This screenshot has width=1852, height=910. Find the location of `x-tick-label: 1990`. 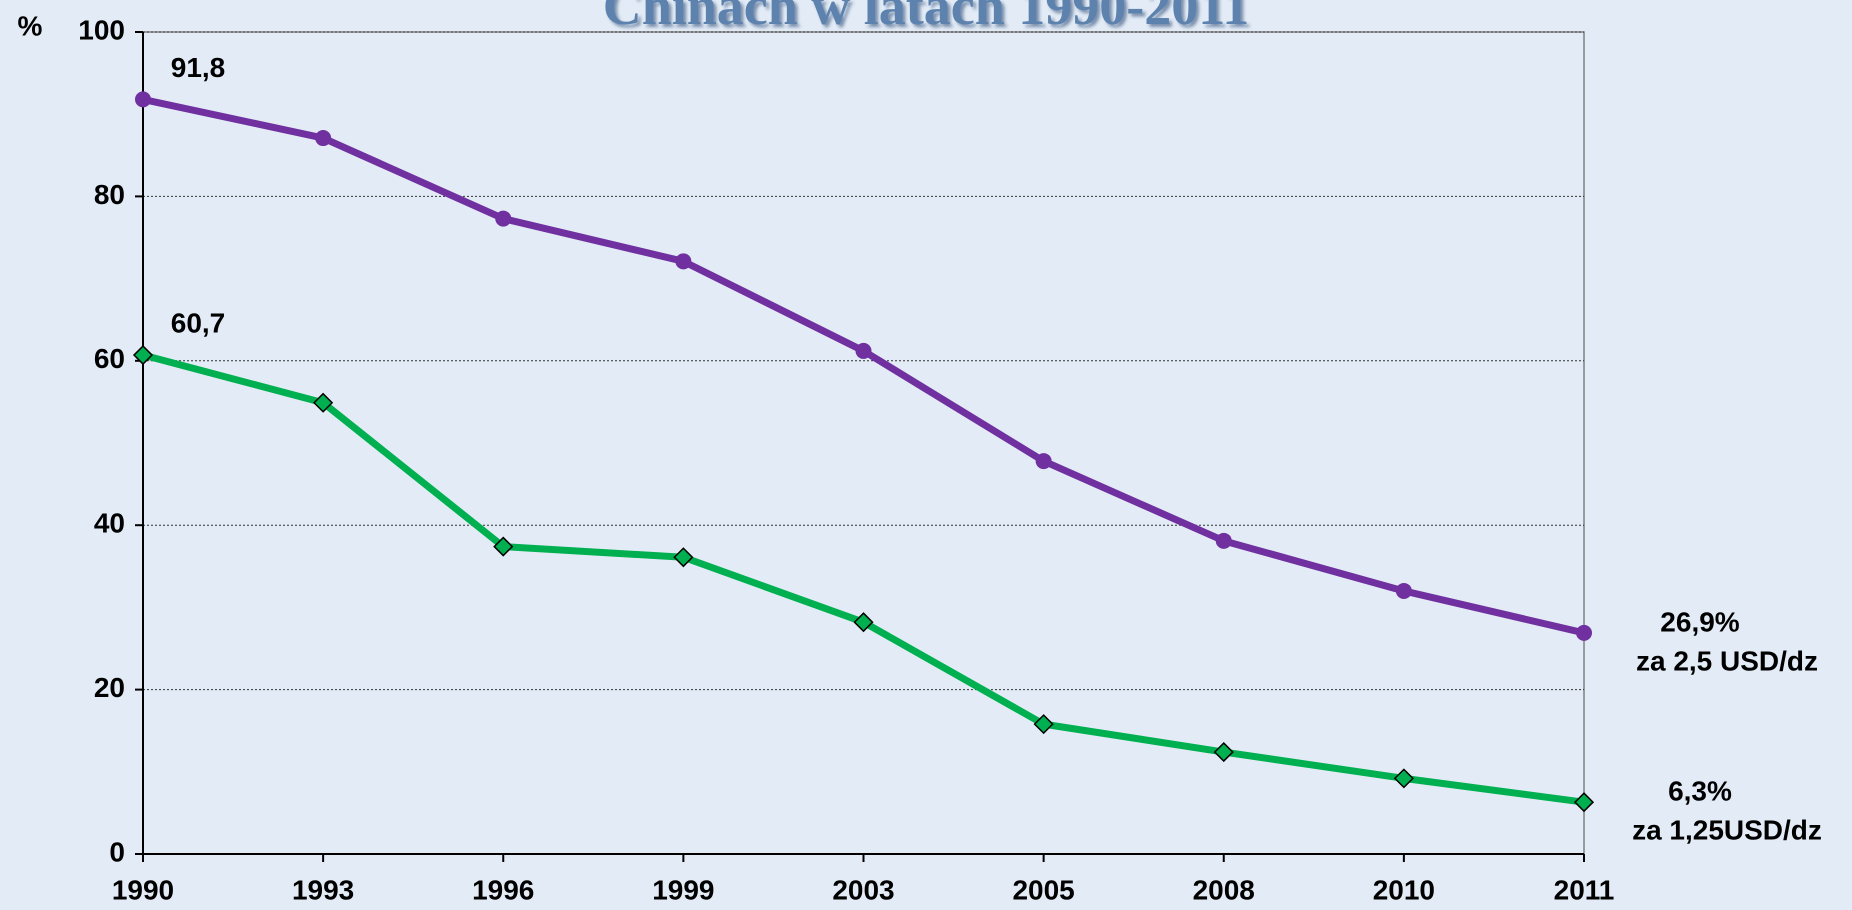

x-tick-label: 1990 is located at coordinates (143, 889).